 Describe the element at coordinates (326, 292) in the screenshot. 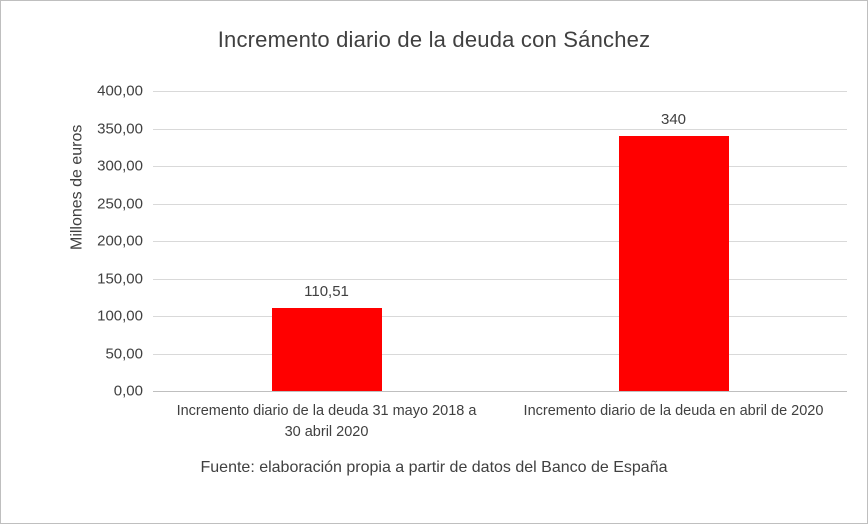

I see `bar-value-label: 110,51` at that location.